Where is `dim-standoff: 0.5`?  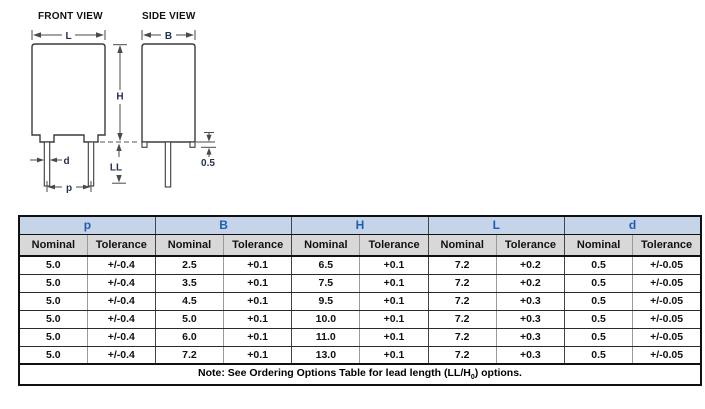 dim-standoff: 0.5 is located at coordinates (206, 150).